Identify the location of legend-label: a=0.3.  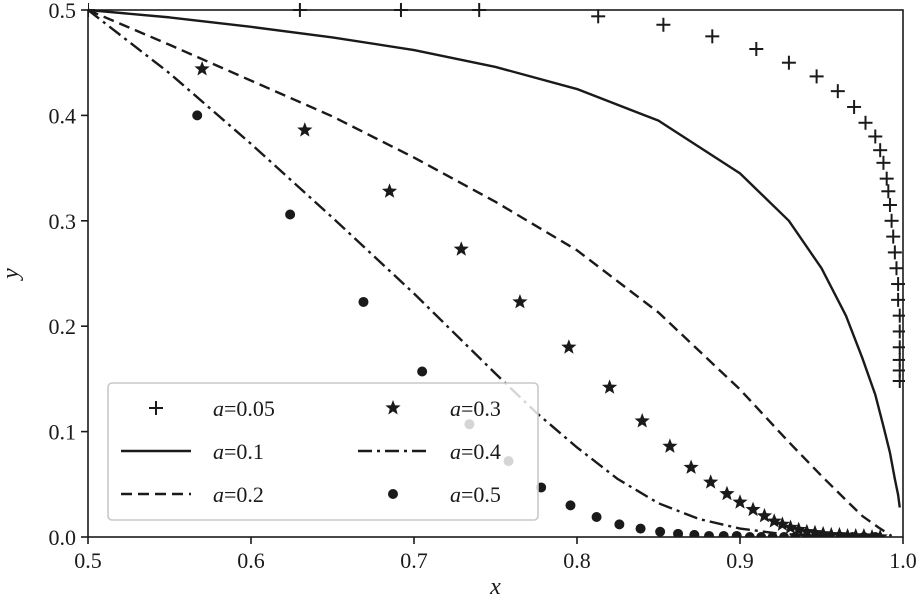
(475, 408).